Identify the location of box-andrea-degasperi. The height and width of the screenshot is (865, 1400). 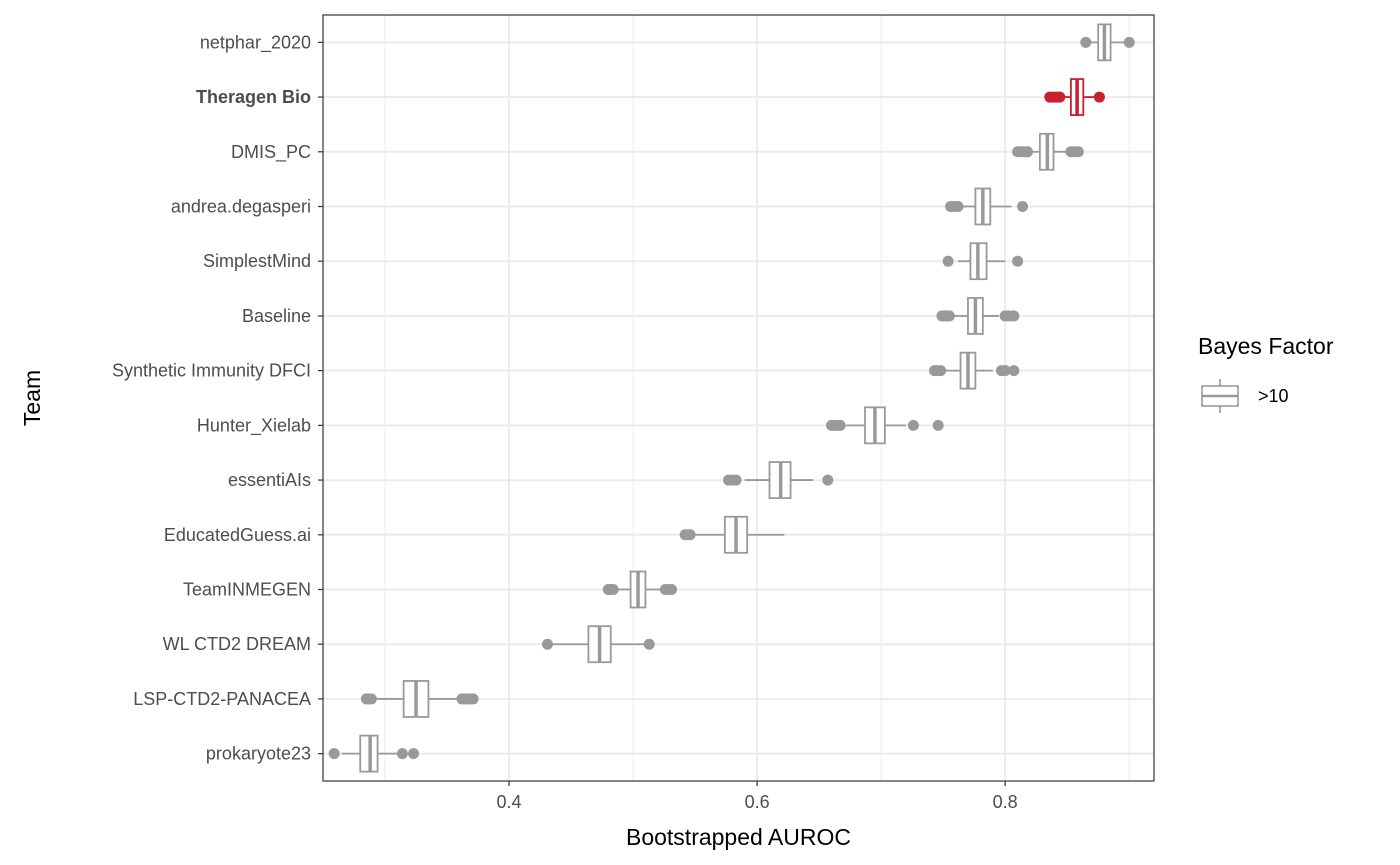
(987, 206).